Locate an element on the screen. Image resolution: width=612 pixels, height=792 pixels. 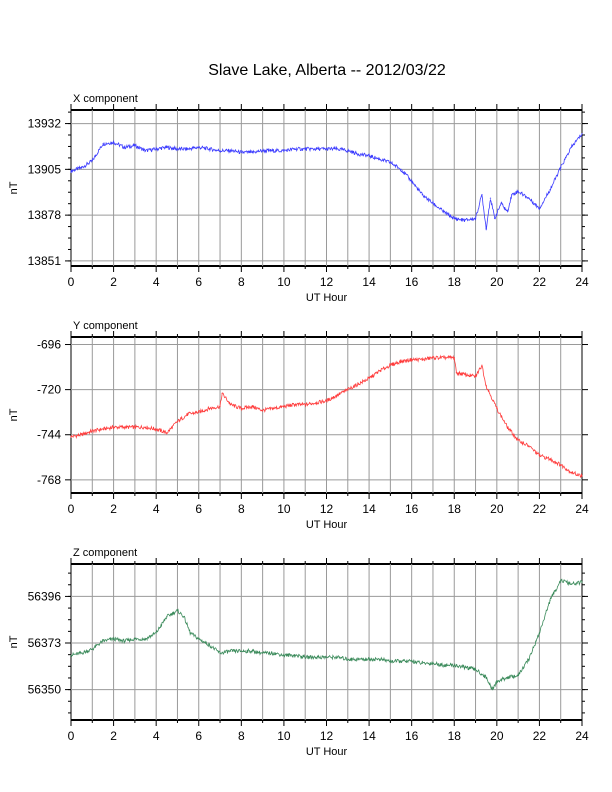
x-tick-label: 22 is located at coordinates (540, 509).